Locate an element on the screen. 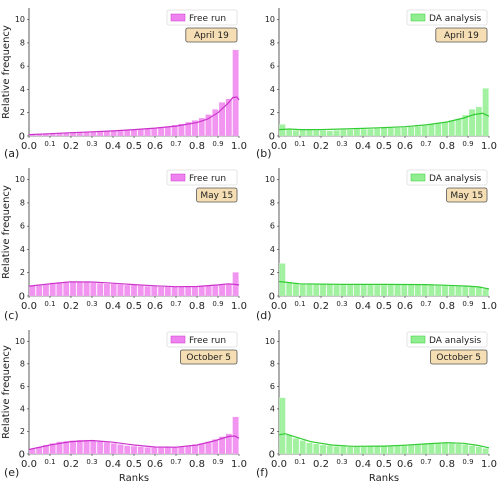 This screenshot has width=500, height=482. x-tick-label: 0.5 is located at coordinates (134, 306).